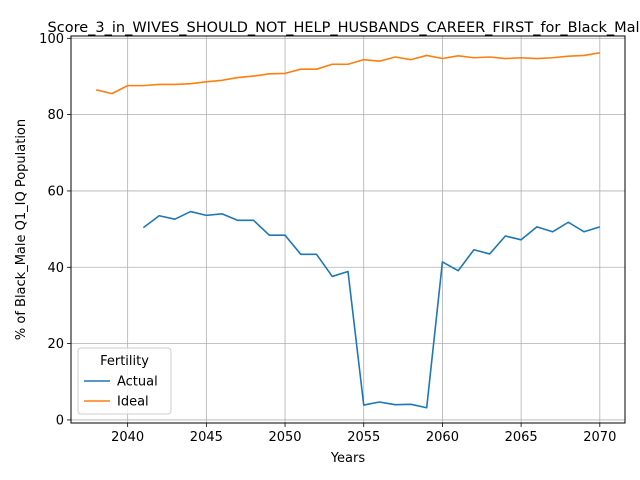  I want to click on y-tick-label: 40, so click(55, 268).